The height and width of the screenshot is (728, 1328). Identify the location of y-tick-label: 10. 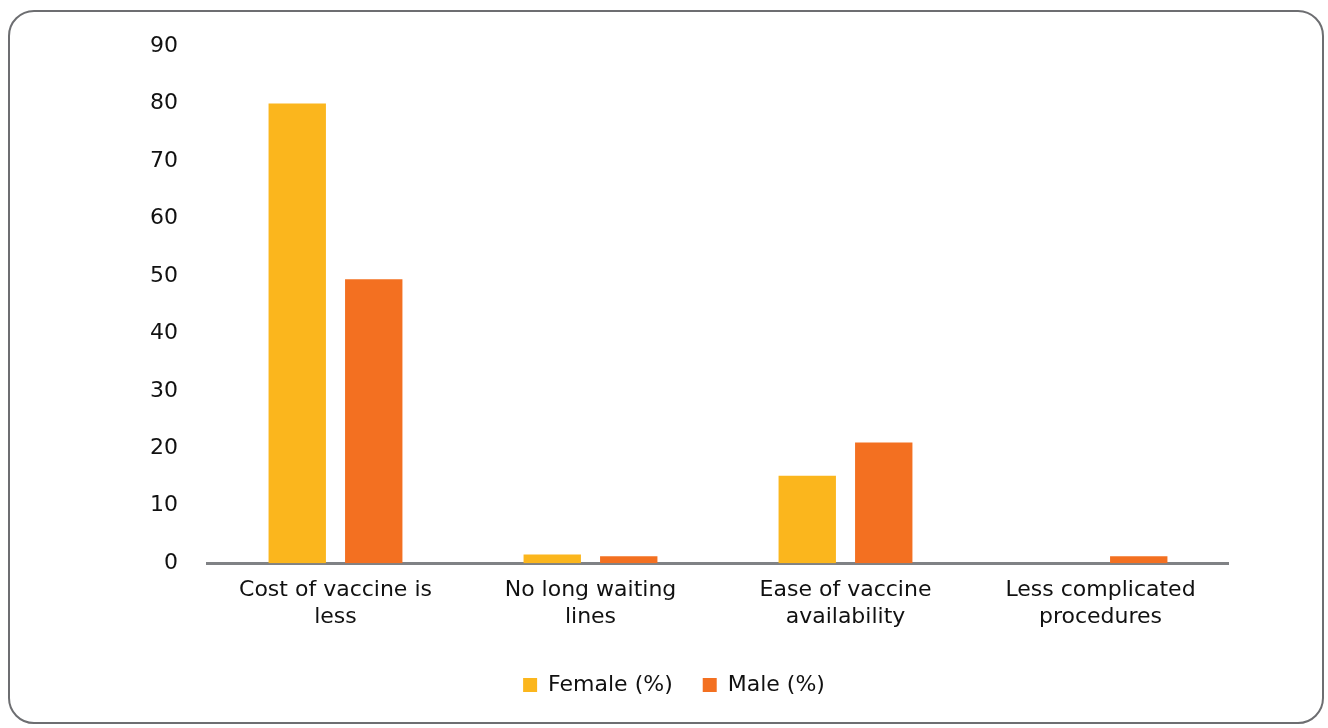
(163, 504).